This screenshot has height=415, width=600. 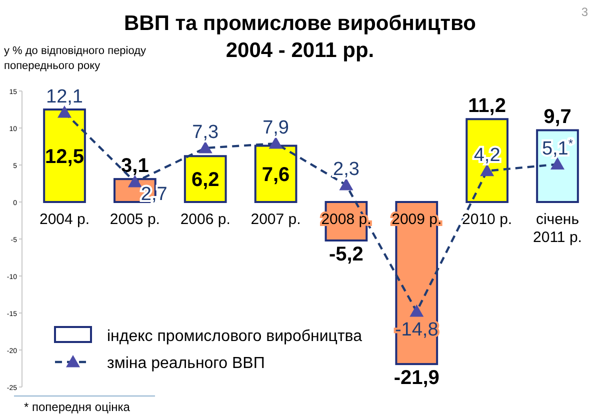 What do you see at coordinates (557, 228) in the screenshot?
I see `x-tick-label: січень 2011 р.` at bounding box center [557, 228].